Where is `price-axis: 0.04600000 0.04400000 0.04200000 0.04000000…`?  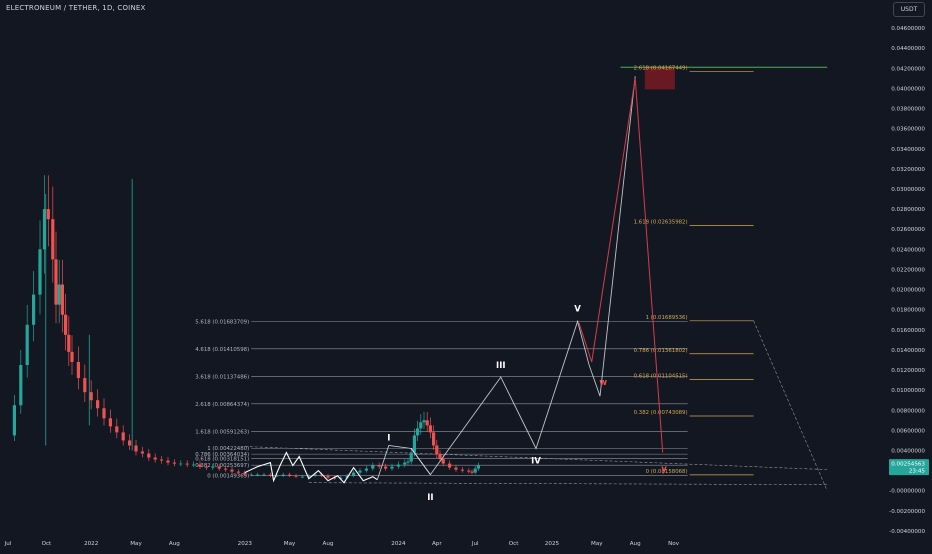 price-axis: 0.04600000 0.04400000 0.04200000 0.04000000… is located at coordinates (910, 275).